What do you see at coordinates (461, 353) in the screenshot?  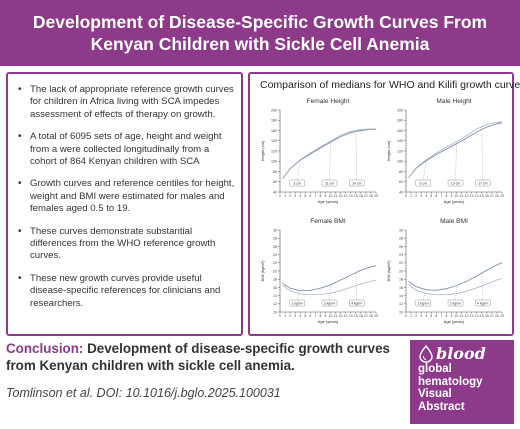 I see `journal-name: blood` at bounding box center [461, 353].